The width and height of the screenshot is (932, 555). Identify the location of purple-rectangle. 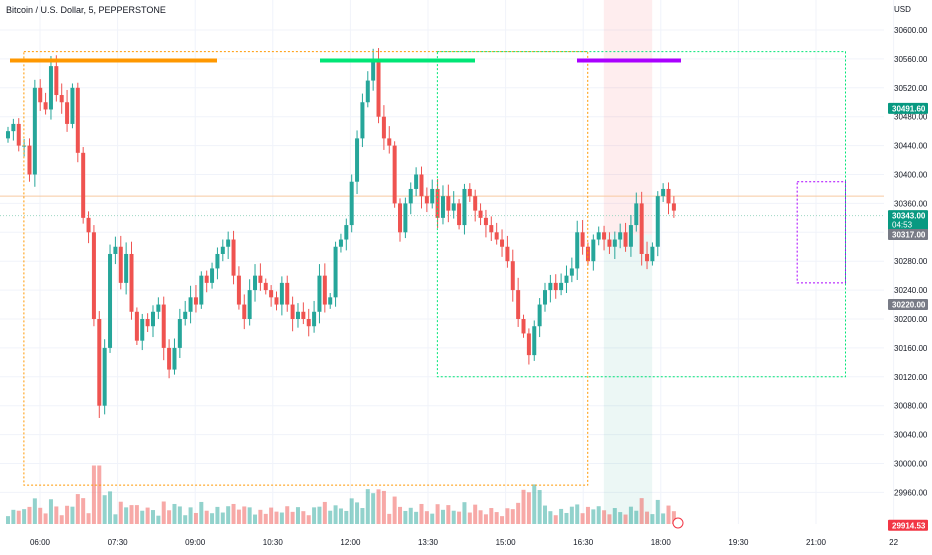
(821, 232).